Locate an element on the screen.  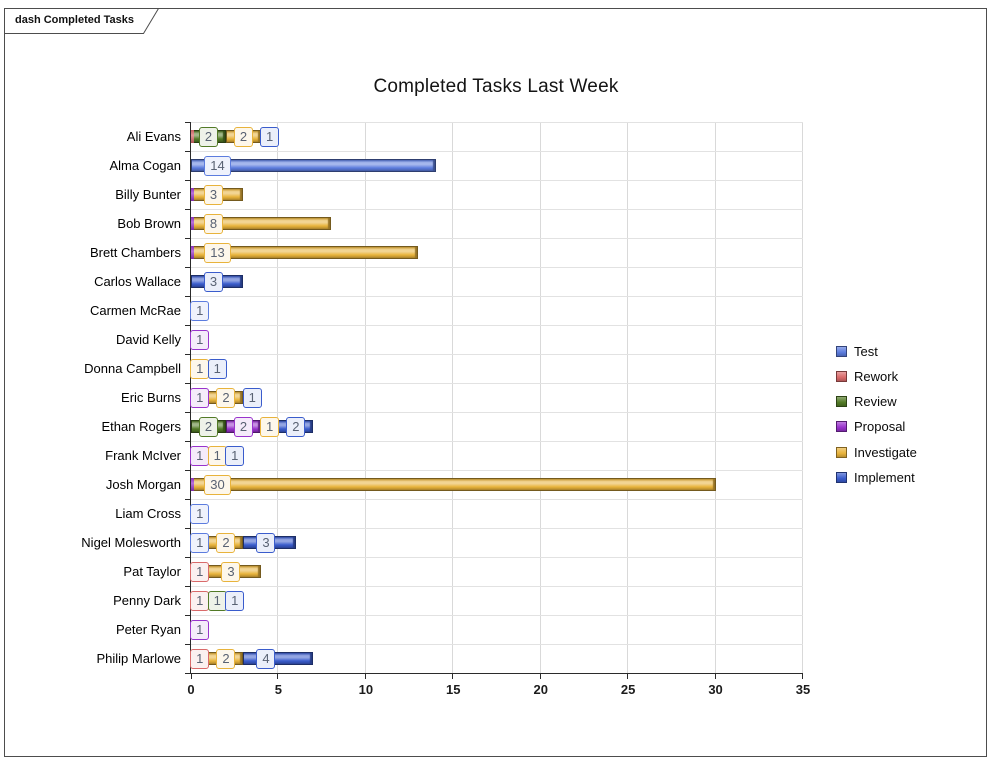
zero-value-sliver-rework is located at coordinates (192, 136).